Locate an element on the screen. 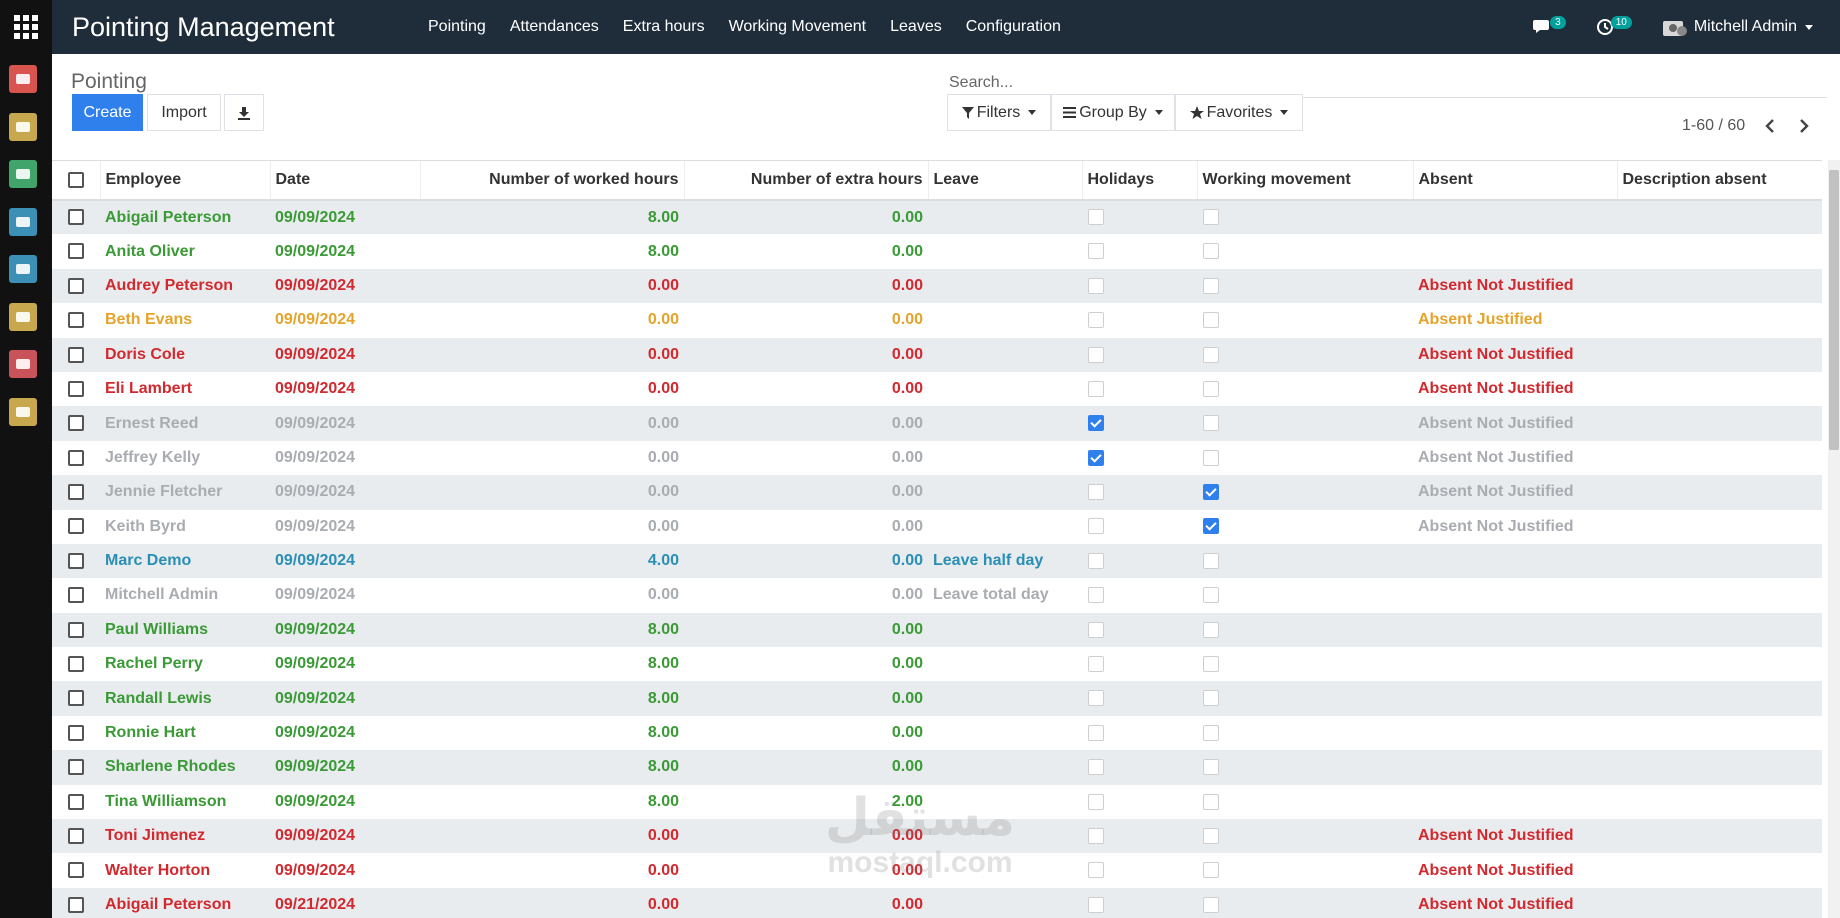 The width and height of the screenshot is (1840, 918). user-settings-icon is located at coordinates (23, 316).